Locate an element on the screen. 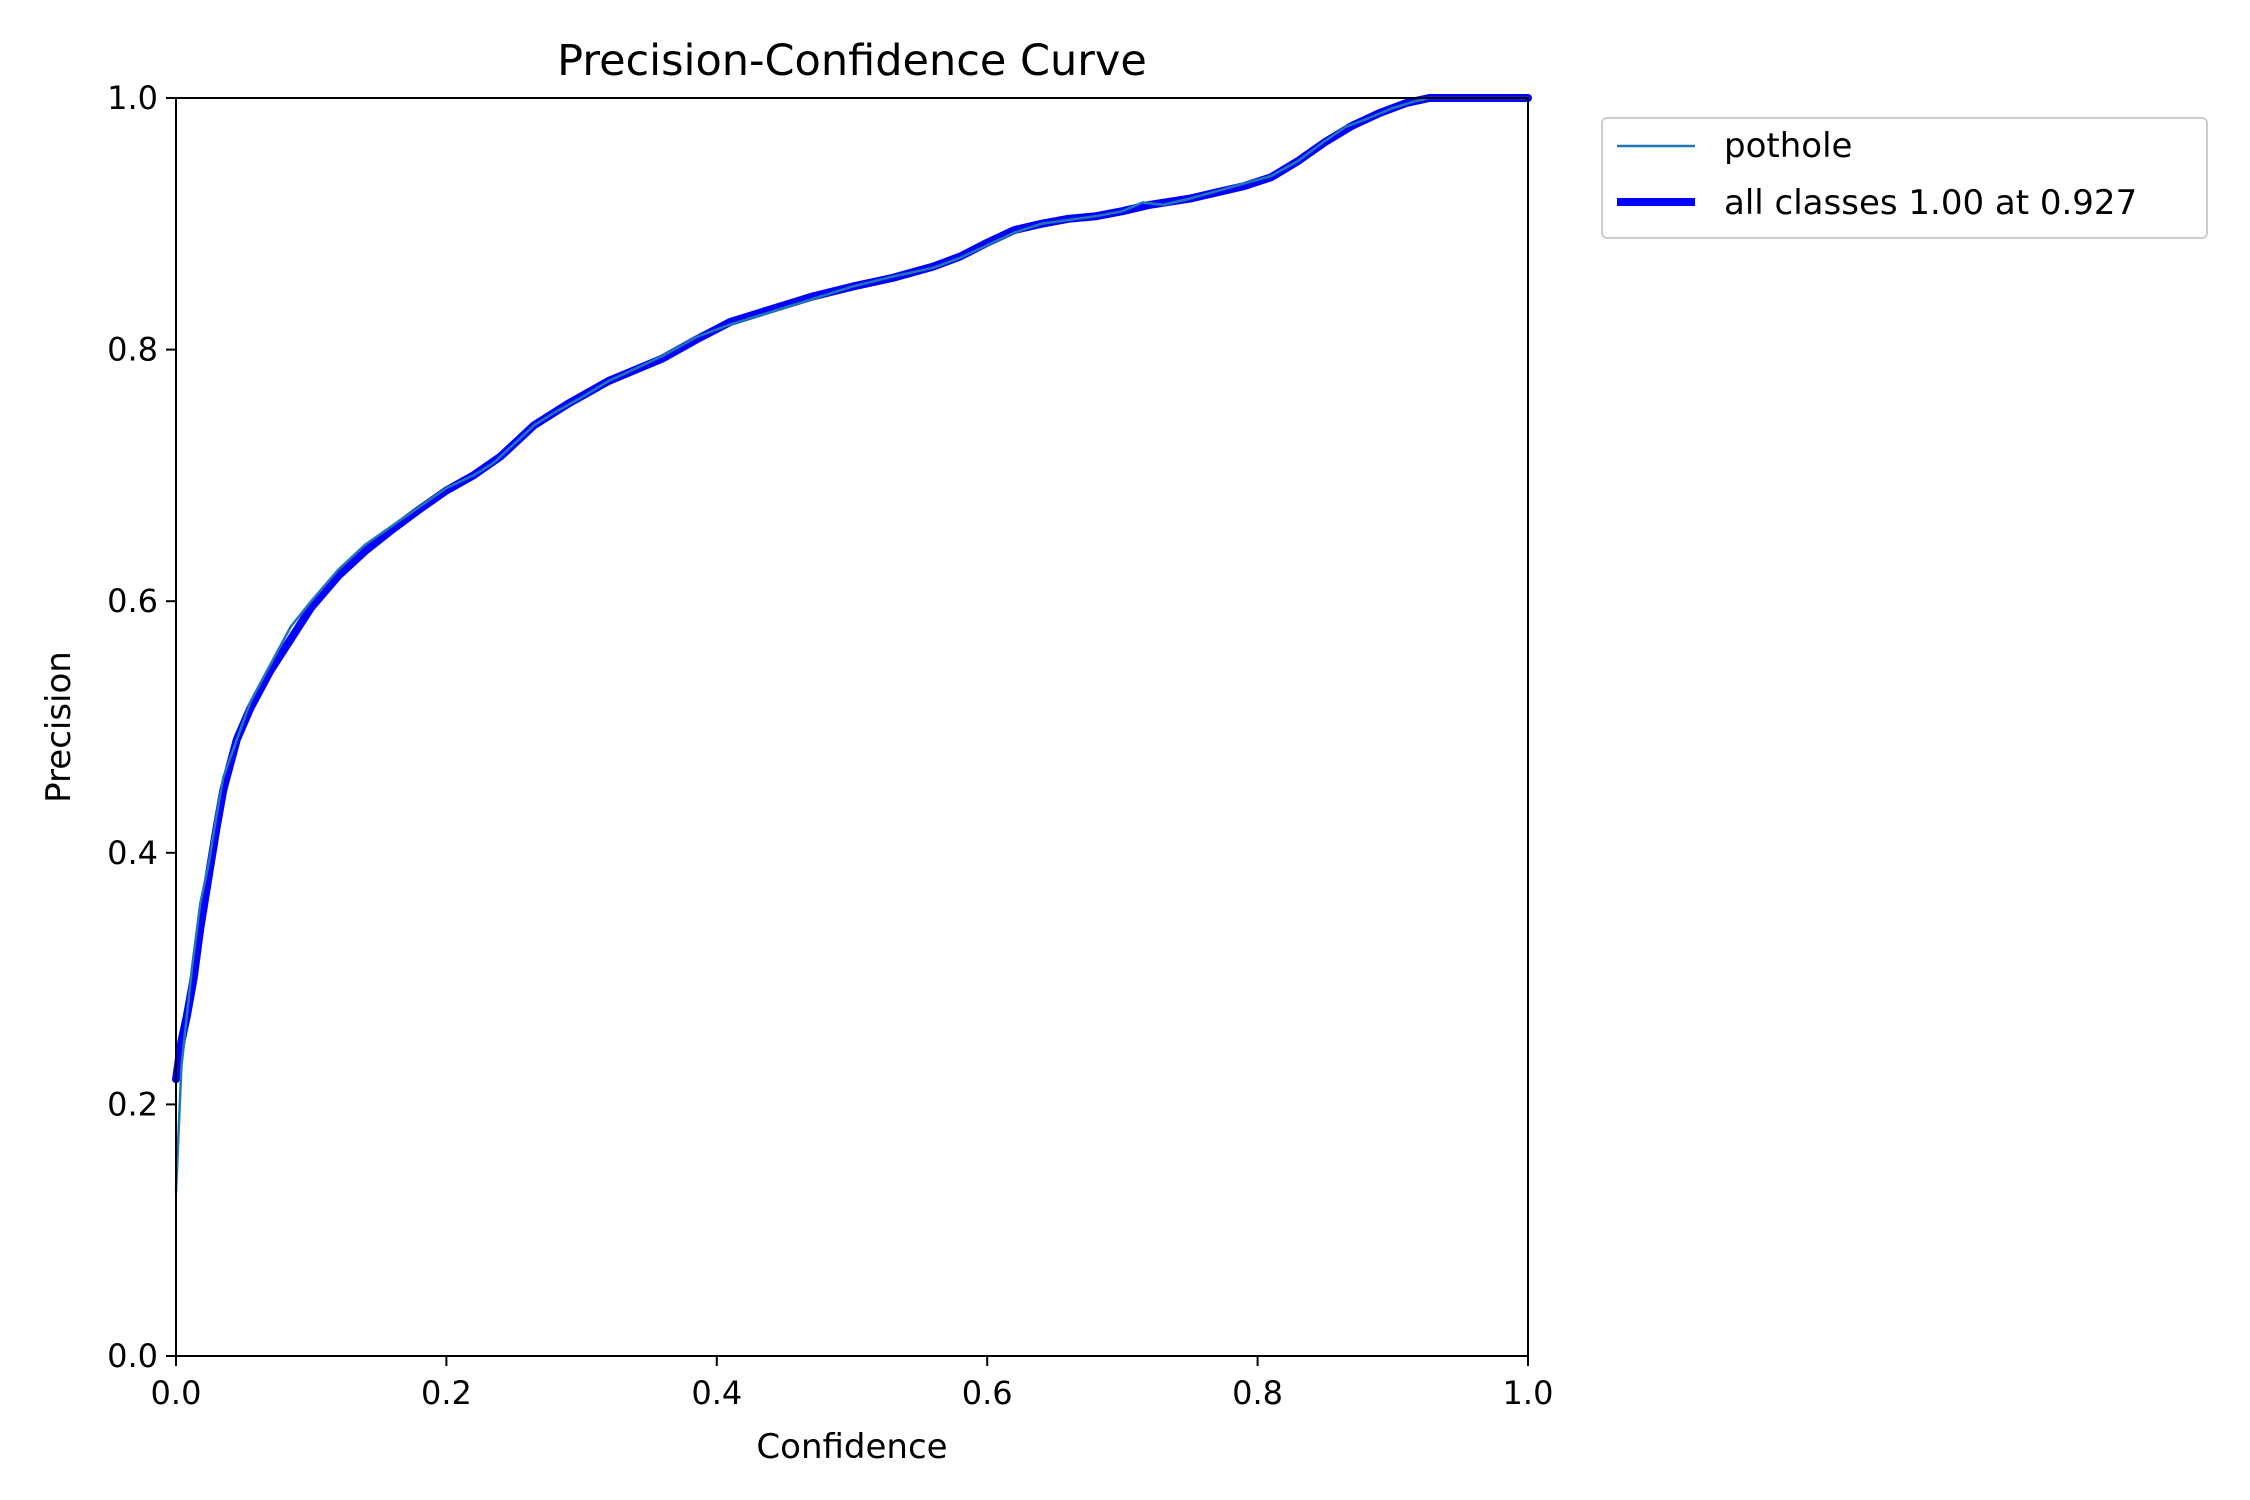 The height and width of the screenshot is (1500, 2250). legend: pothole all classes 1.00 at 0.927 is located at coordinates (1904, 178).